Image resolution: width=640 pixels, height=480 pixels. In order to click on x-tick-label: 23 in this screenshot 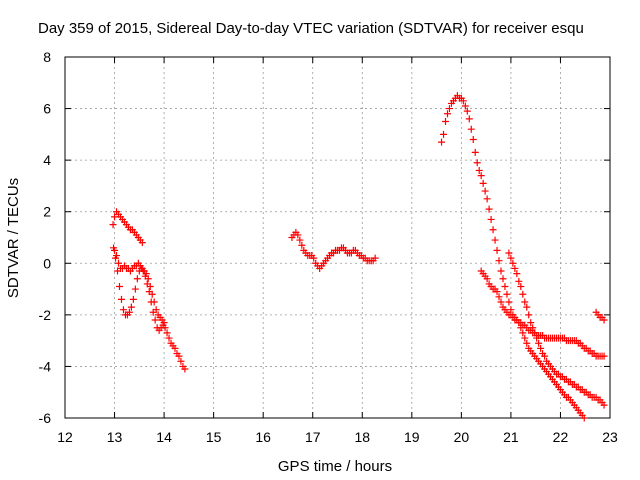, I will do `click(610, 437)`.